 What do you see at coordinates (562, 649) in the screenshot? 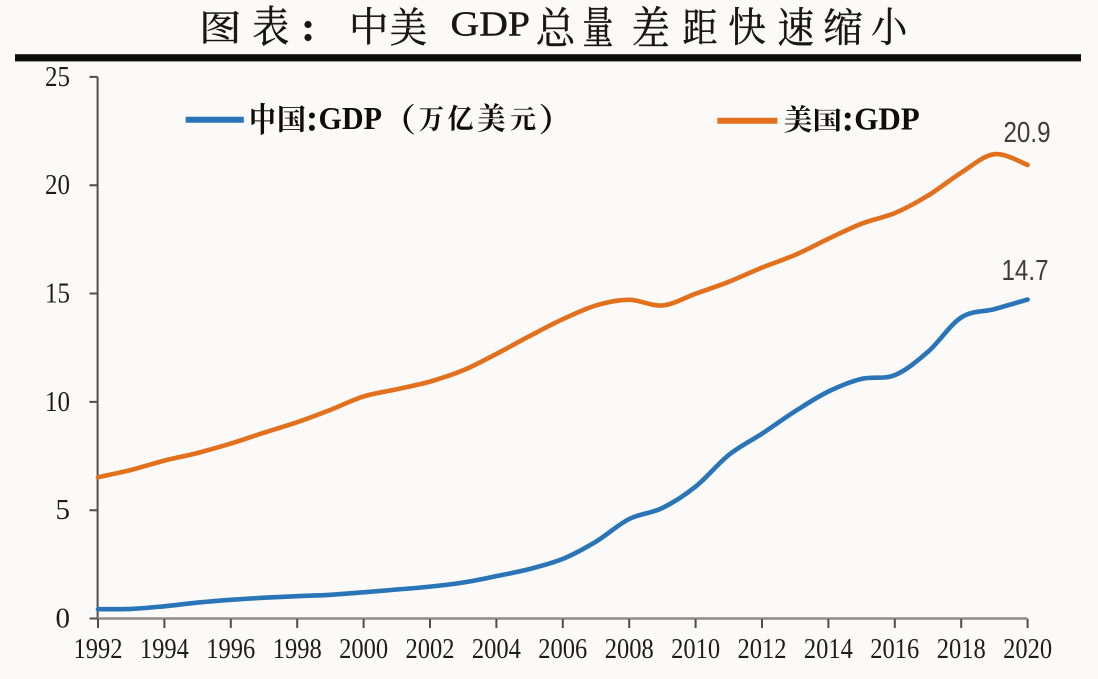
I see `svg-text: 2006` at bounding box center [562, 649].